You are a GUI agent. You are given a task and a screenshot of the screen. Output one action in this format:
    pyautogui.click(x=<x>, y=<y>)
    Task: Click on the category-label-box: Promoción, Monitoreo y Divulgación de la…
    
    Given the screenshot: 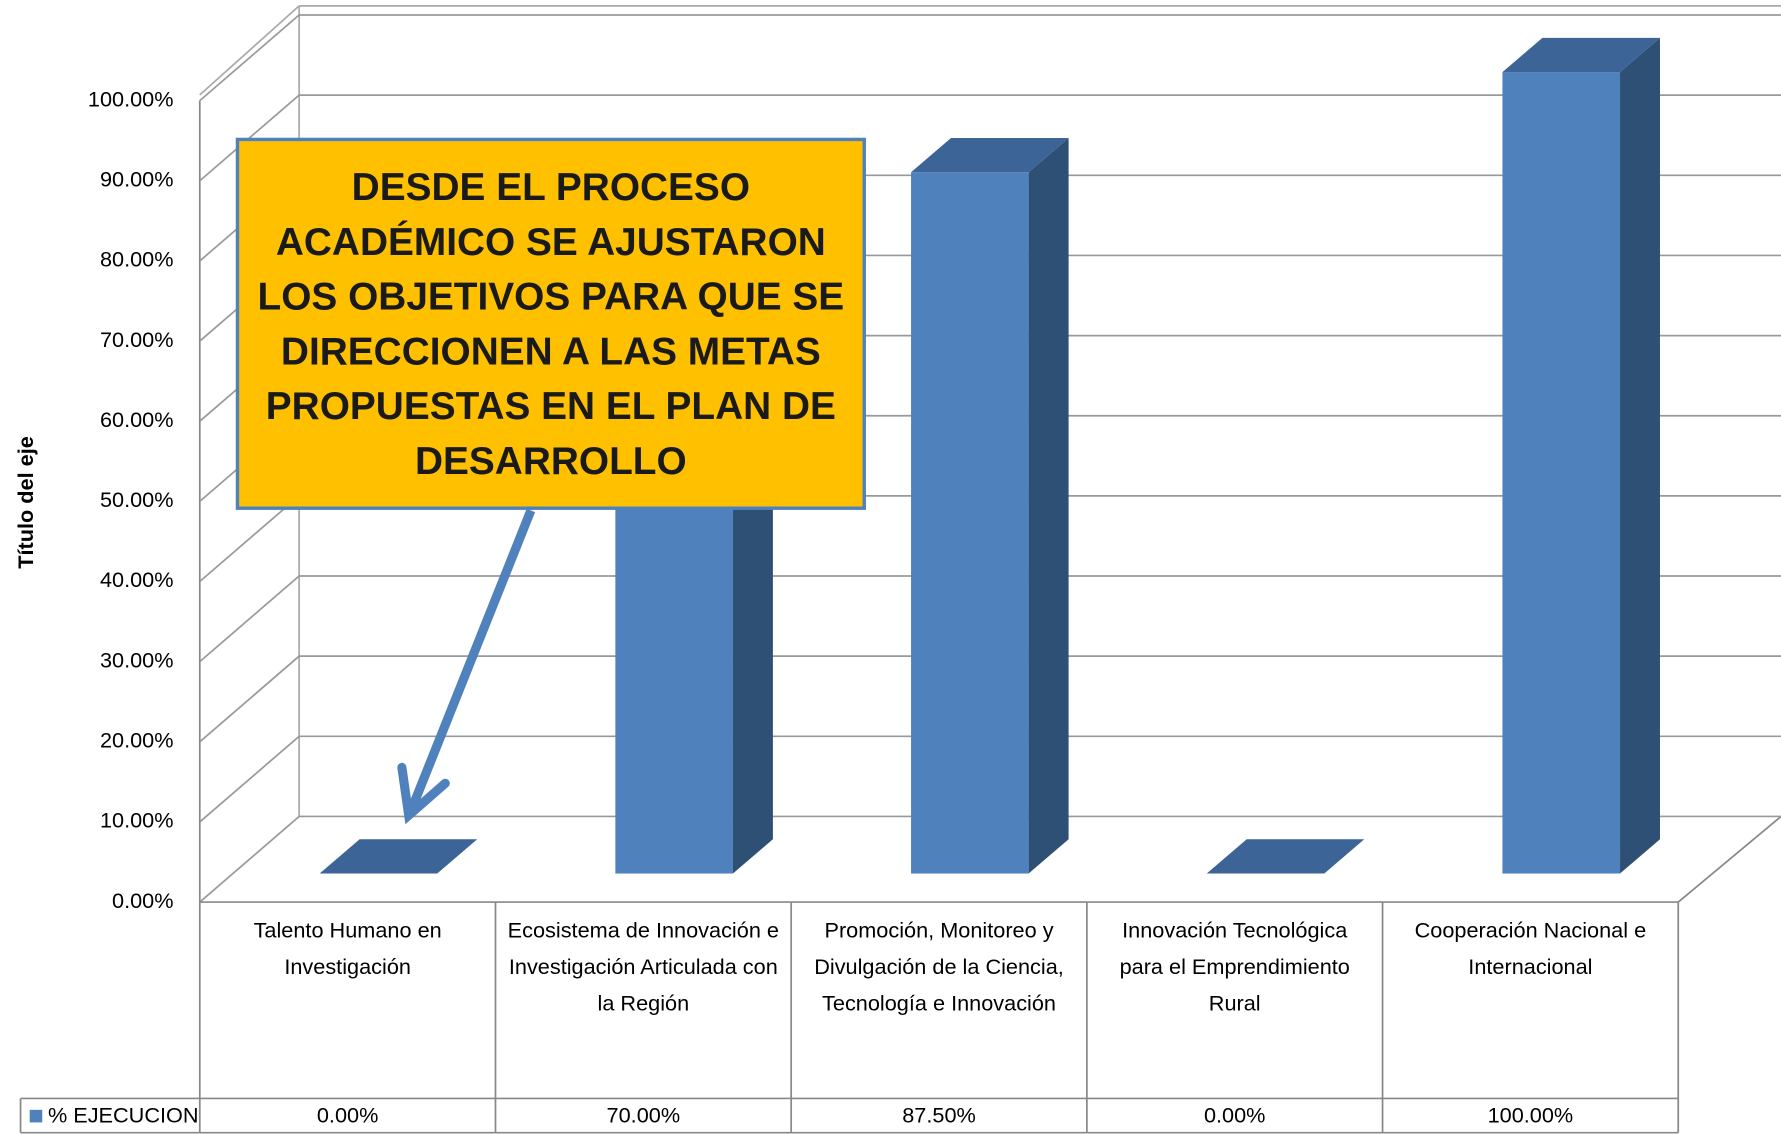 What is the action you would take?
    pyautogui.click(x=939, y=968)
    